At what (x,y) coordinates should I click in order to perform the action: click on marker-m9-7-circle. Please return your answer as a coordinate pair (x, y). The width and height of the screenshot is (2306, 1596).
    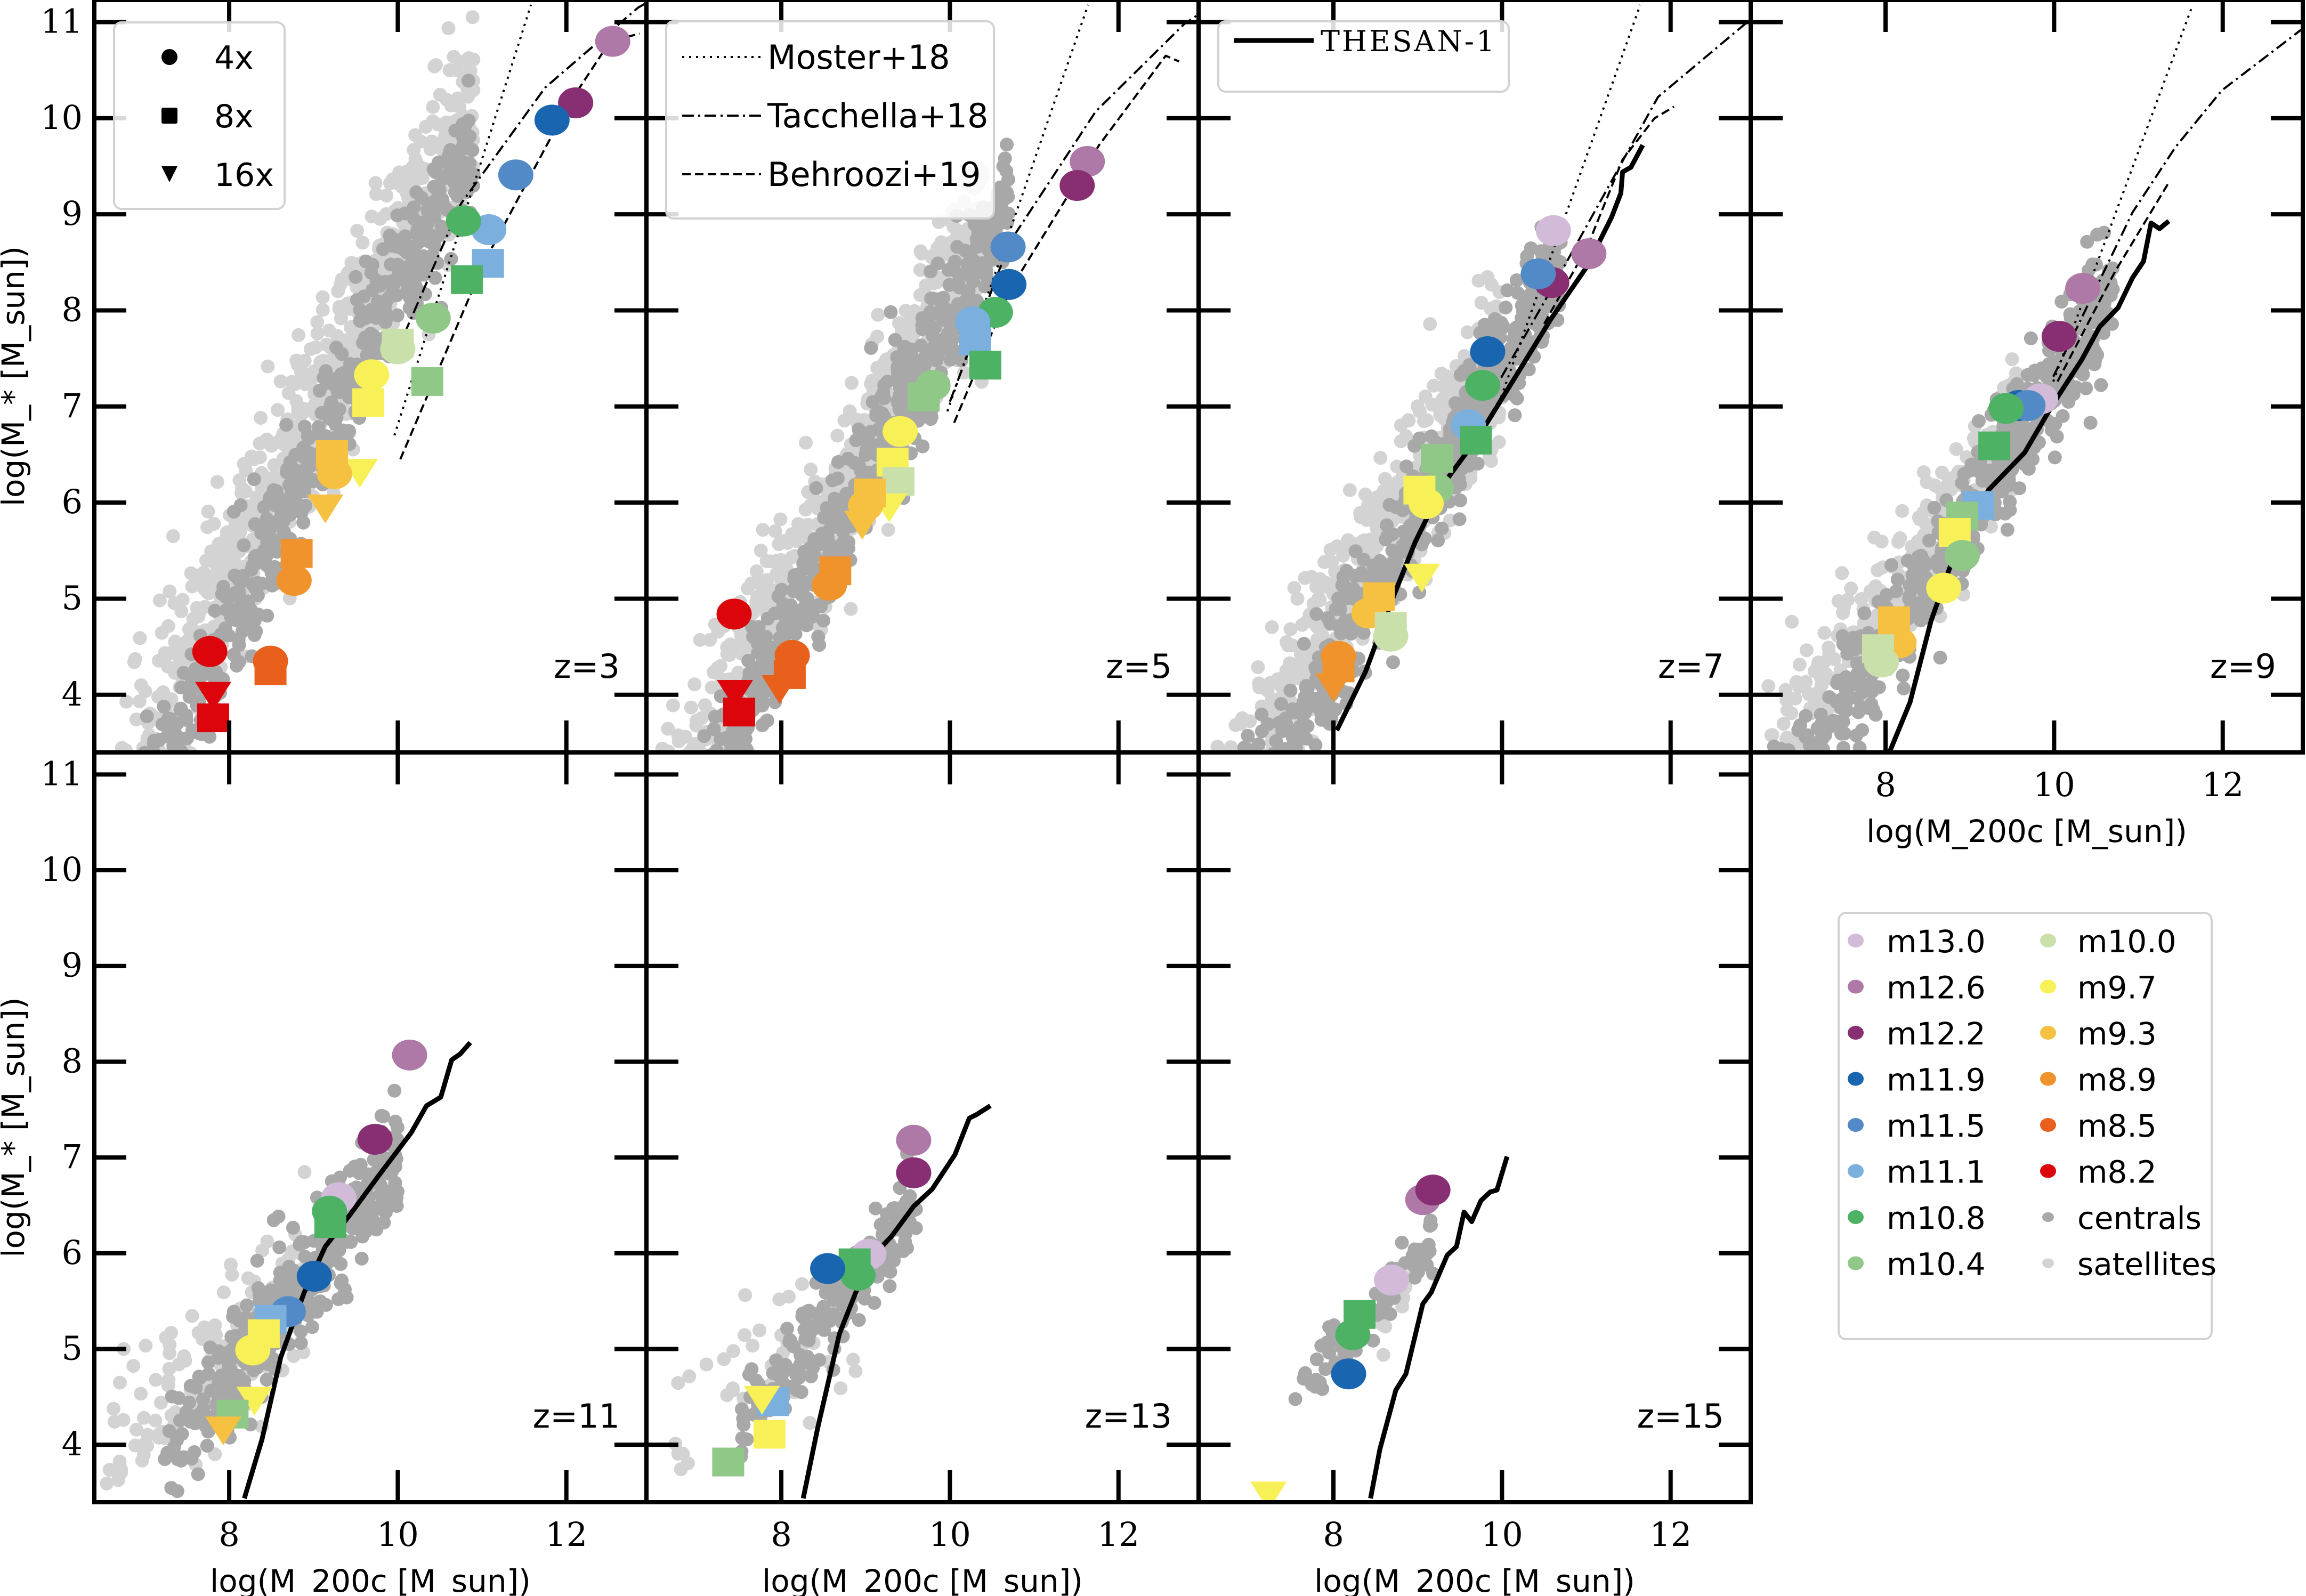
    Looking at the image, I should click on (900, 432).